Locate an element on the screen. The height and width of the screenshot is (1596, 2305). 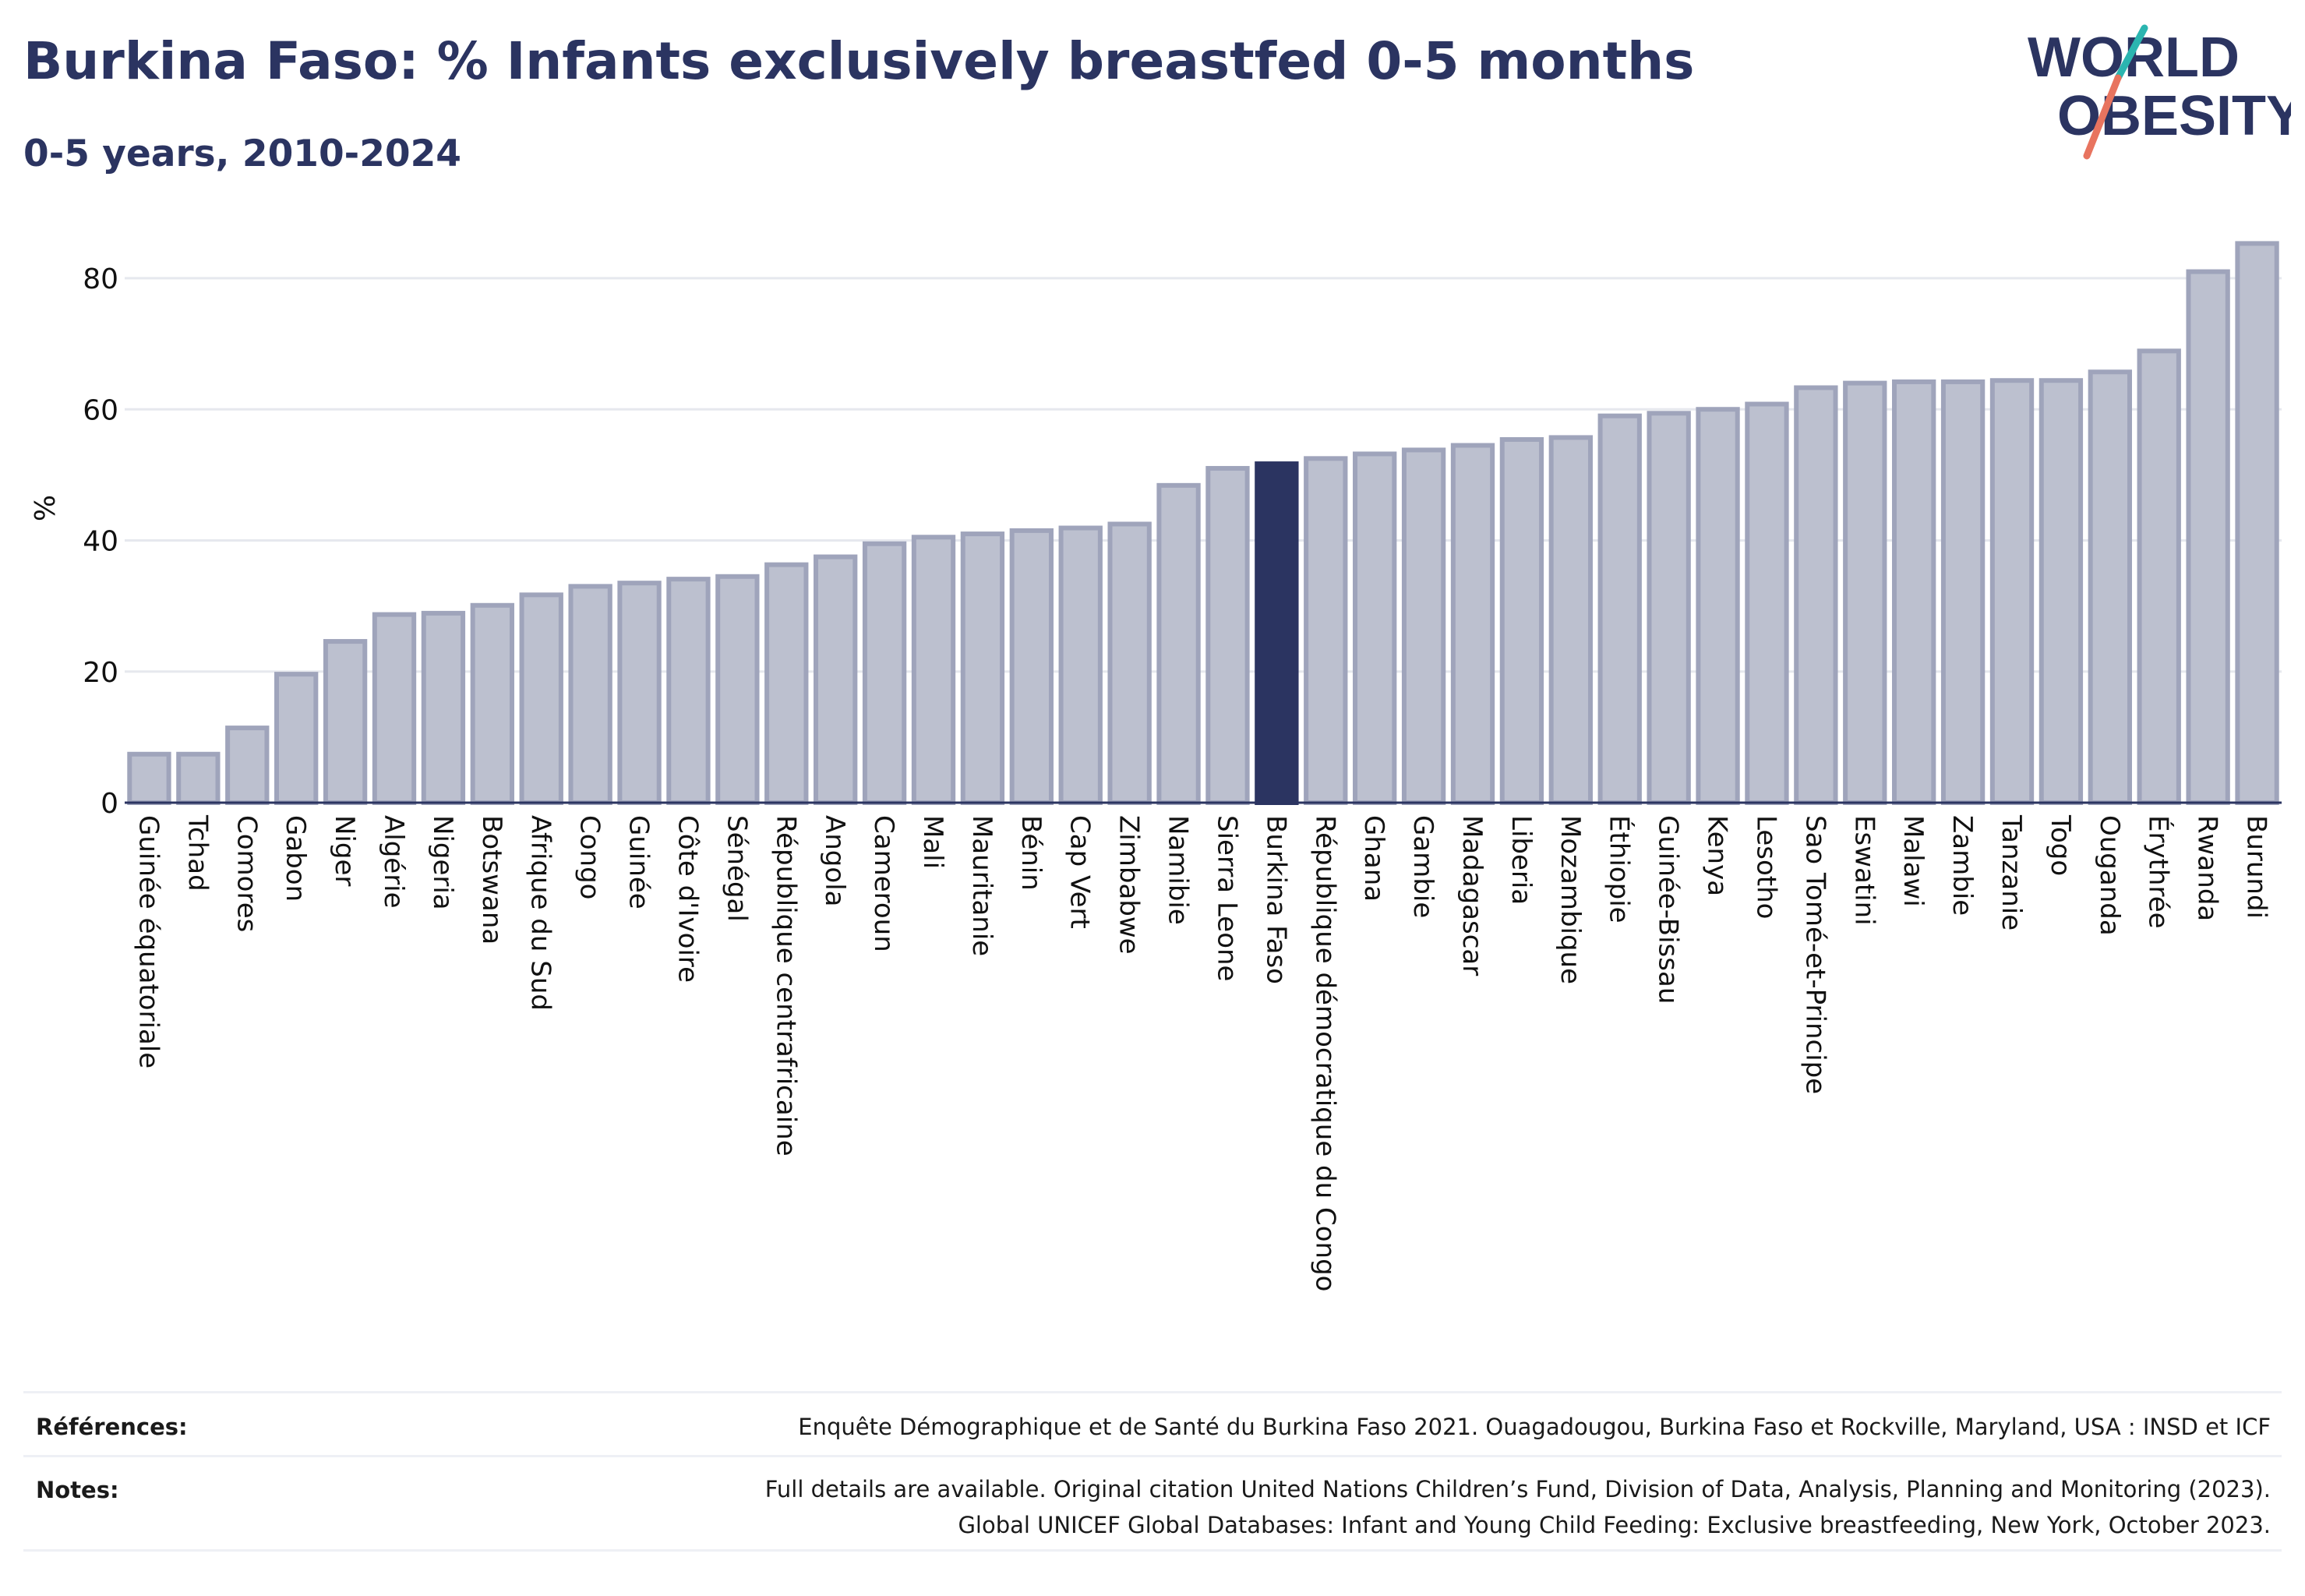
y-tick-label: 20 is located at coordinates (101, 673).